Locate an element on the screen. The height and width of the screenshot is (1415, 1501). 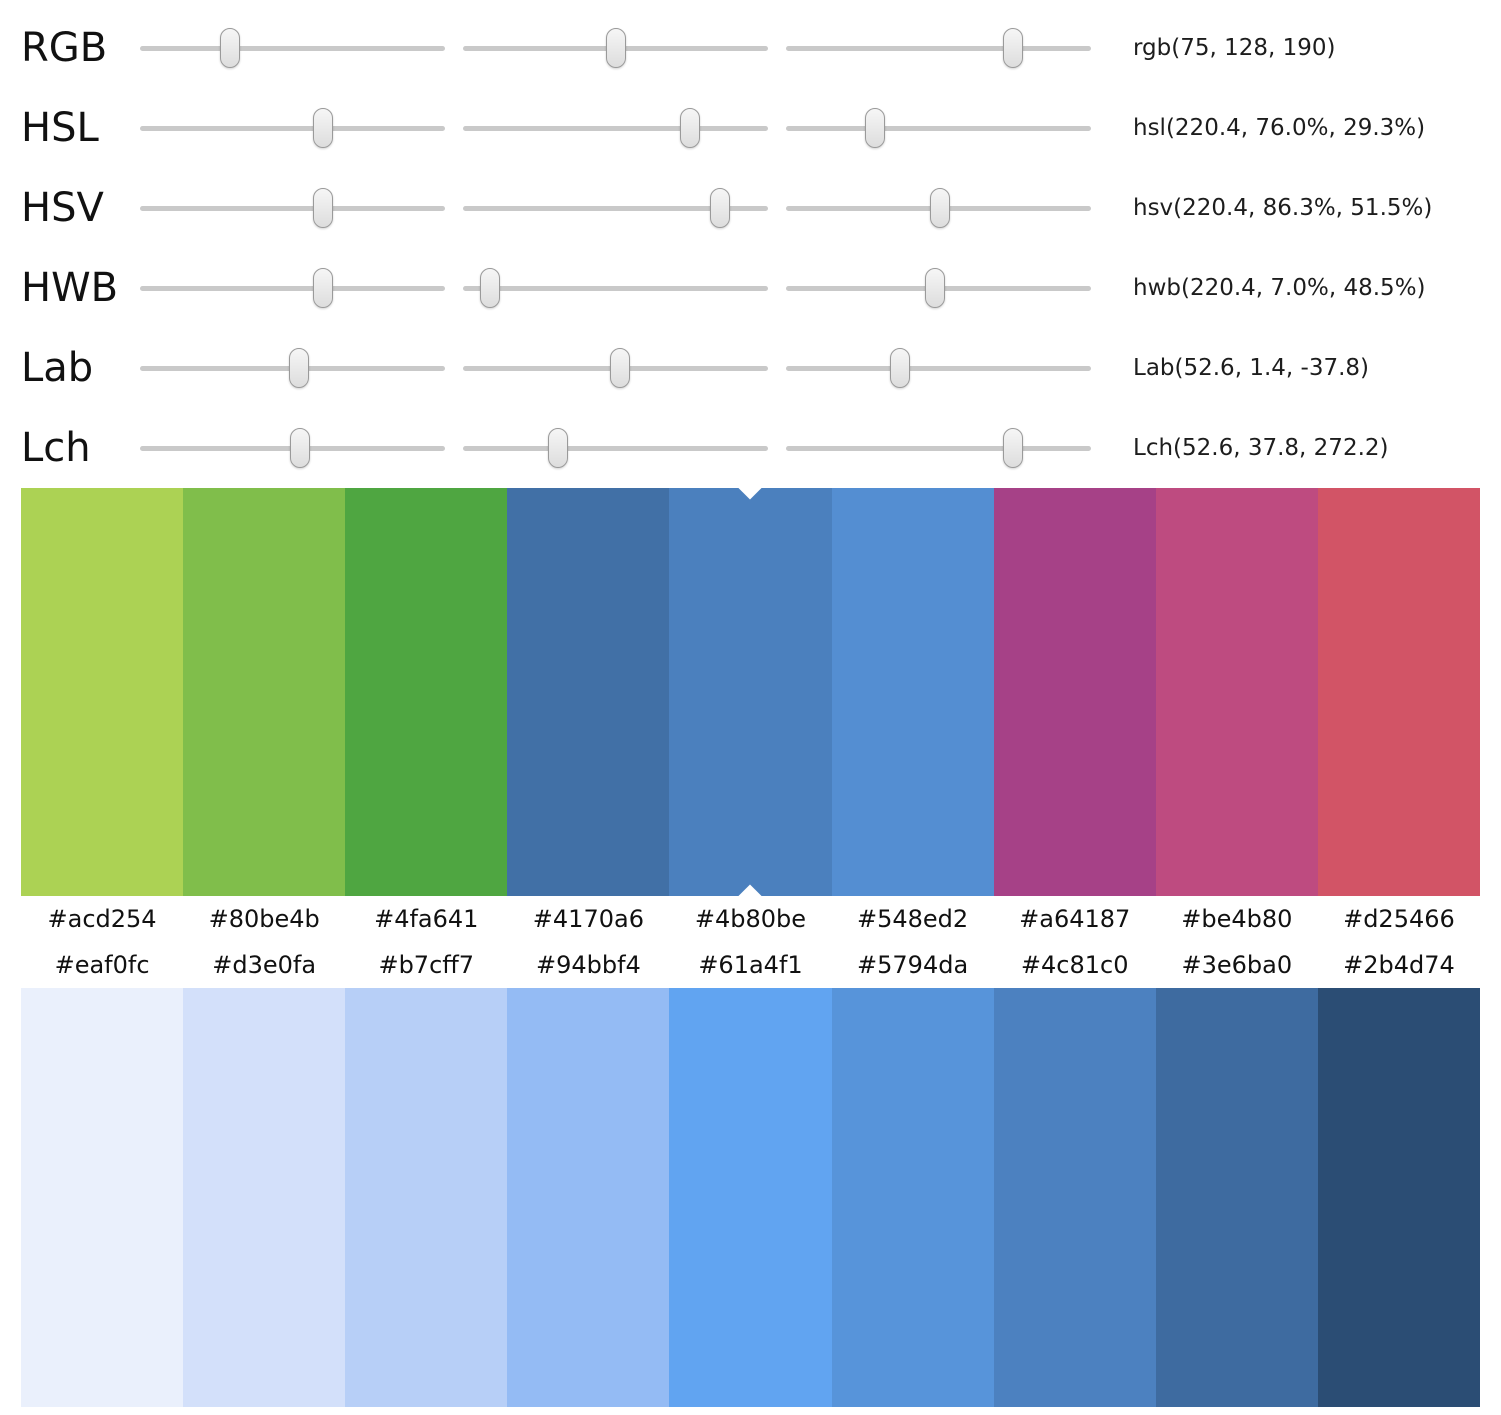
swatch-hex-label: #61a4f1 is located at coordinates (750, 965).